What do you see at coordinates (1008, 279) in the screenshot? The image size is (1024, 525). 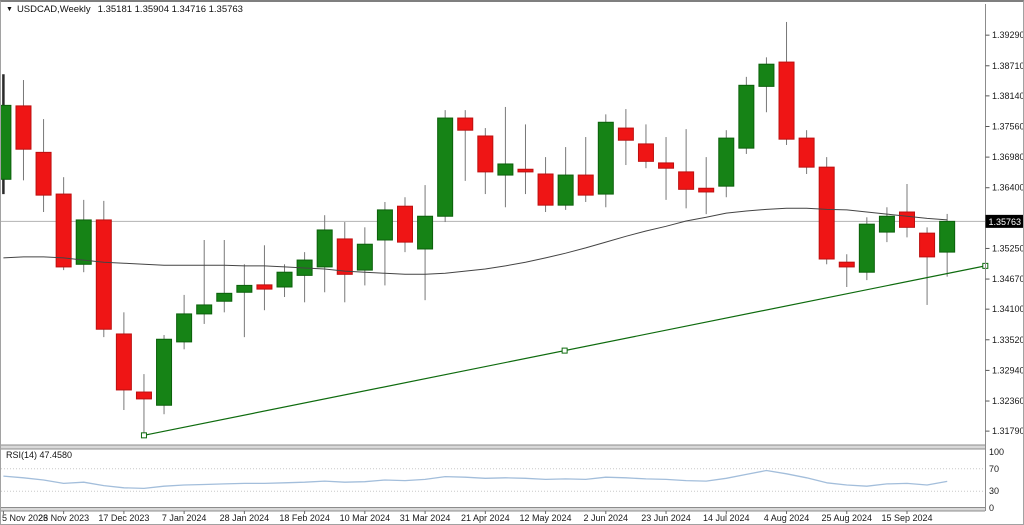 I see `price-axis-label: 1.34670` at bounding box center [1008, 279].